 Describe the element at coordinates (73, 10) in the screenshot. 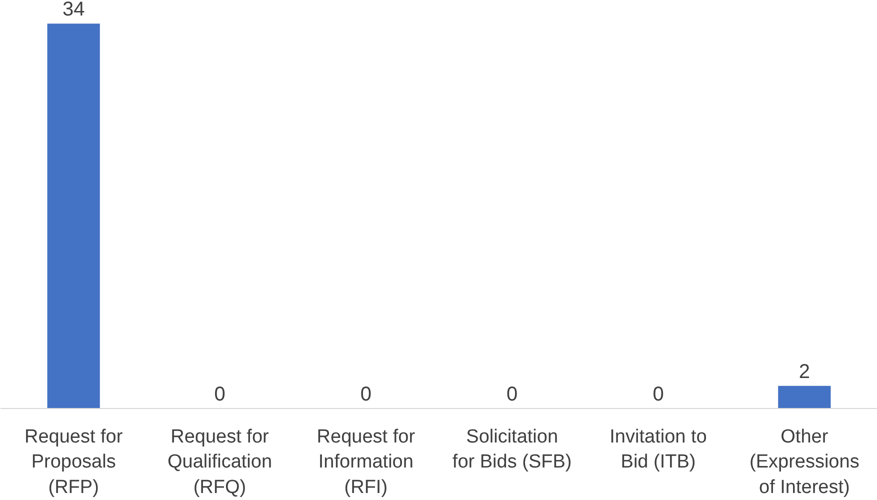

I see `data-label: 34` at that location.